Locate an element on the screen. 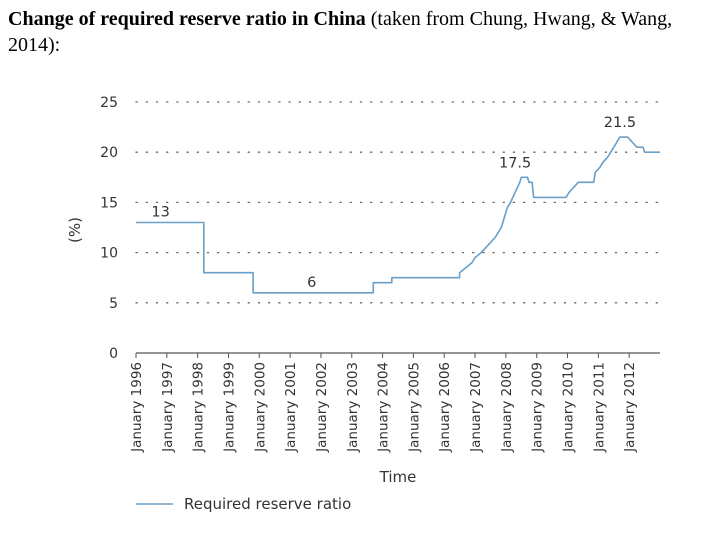  x-tick-label: January 2007 is located at coordinates (476, 407).